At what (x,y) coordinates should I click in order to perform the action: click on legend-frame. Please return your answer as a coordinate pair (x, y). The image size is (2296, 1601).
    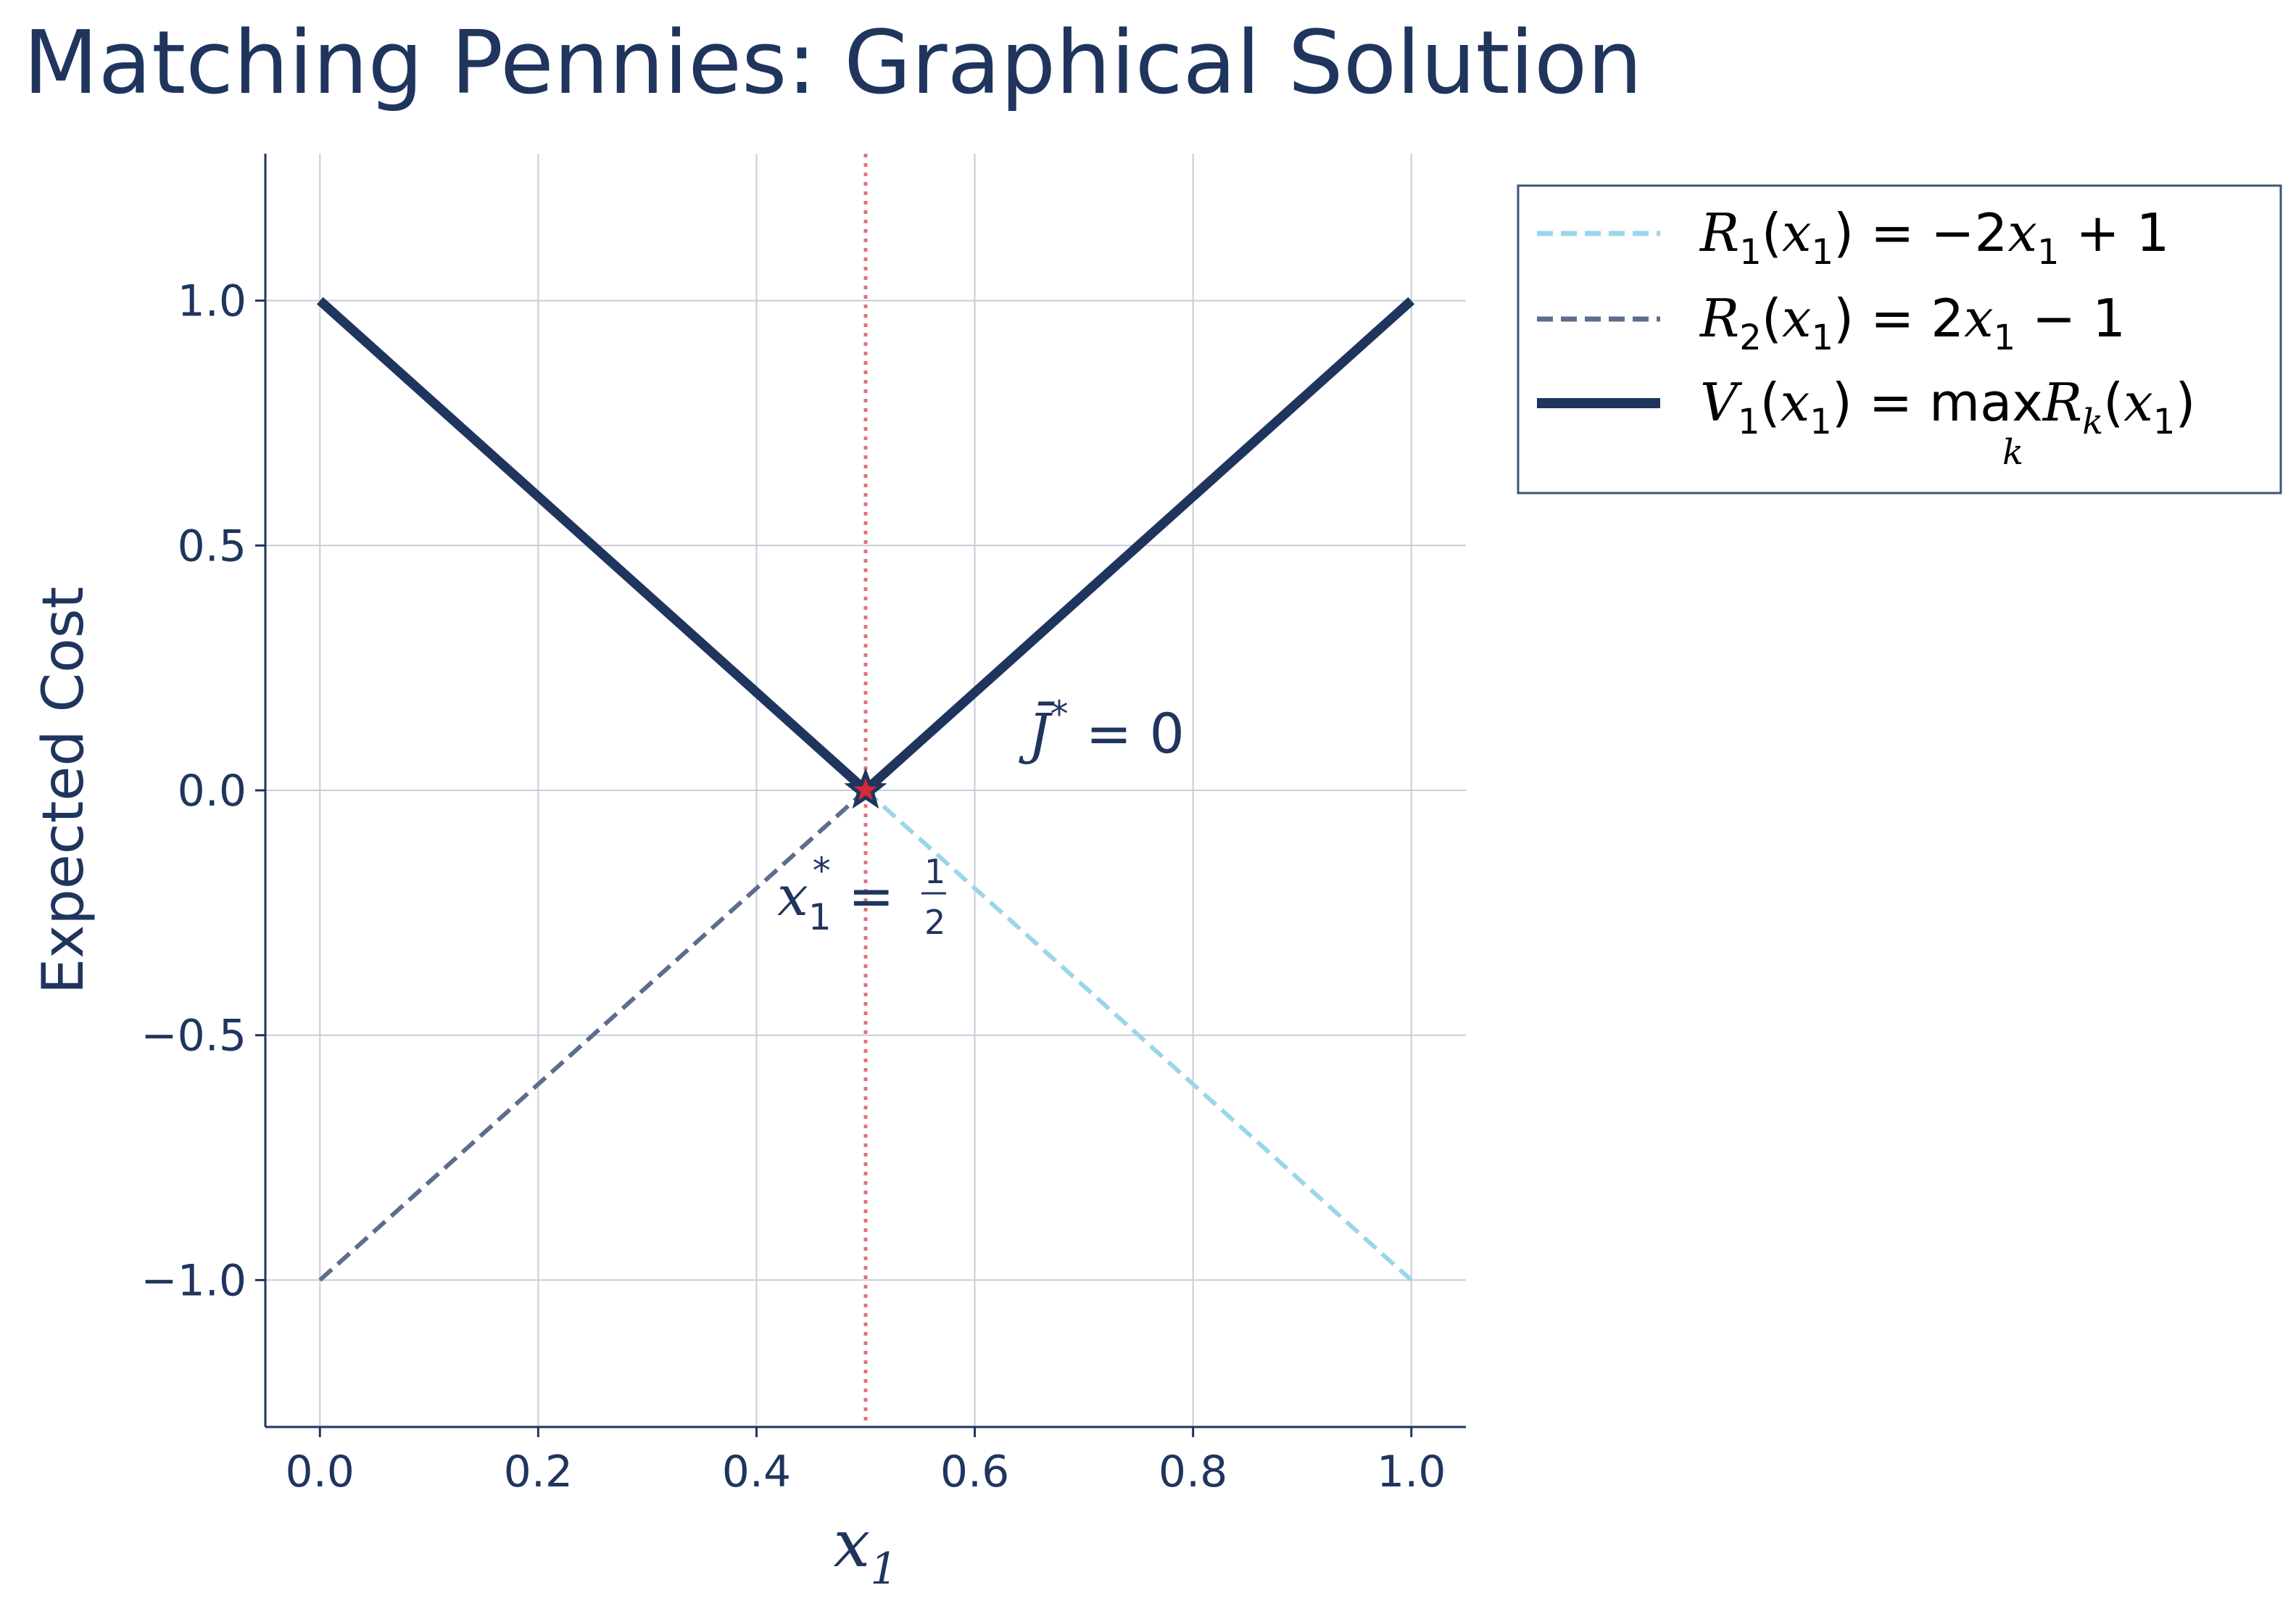
    Looking at the image, I should click on (1899, 339).